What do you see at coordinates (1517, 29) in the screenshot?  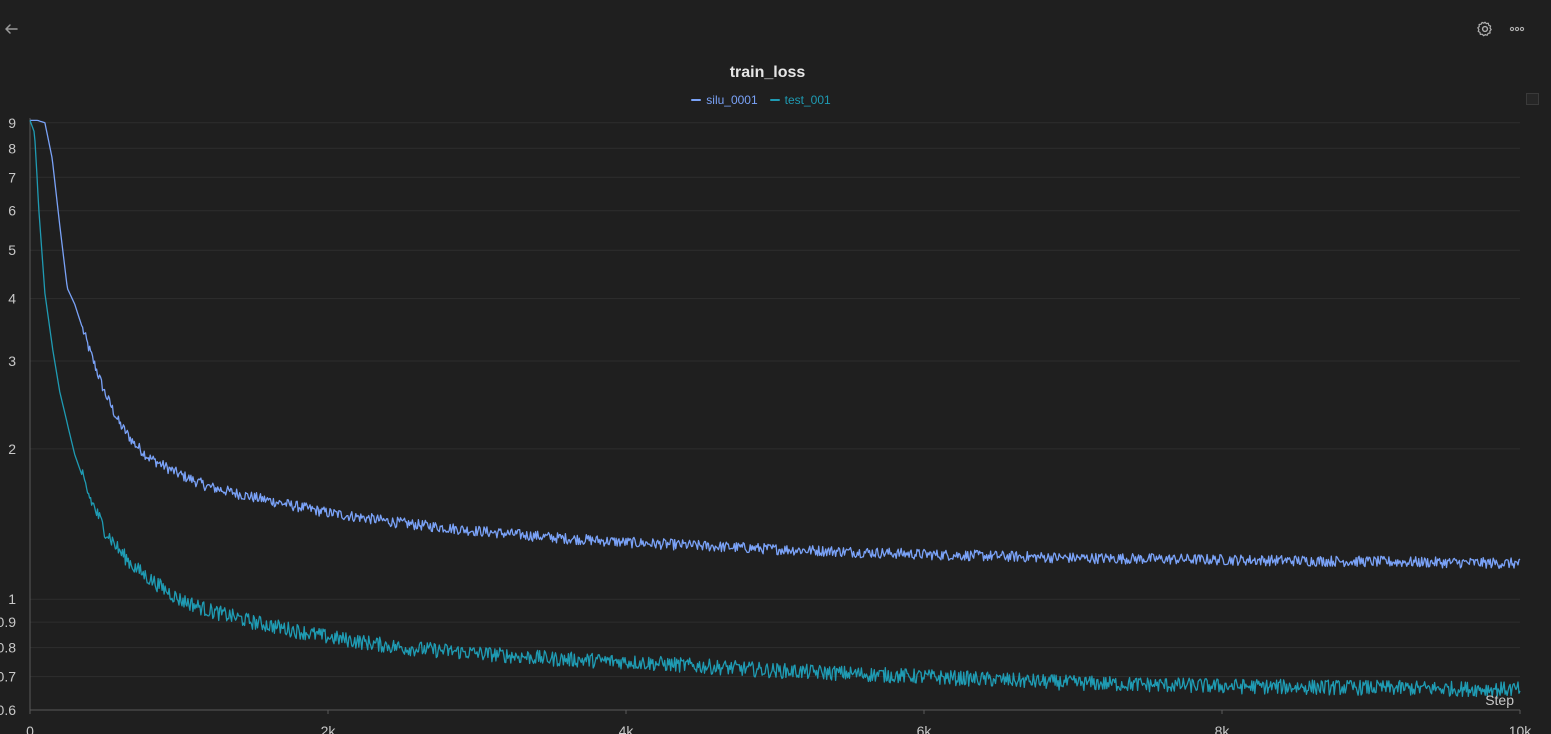 I see `ellipsis-icon` at bounding box center [1517, 29].